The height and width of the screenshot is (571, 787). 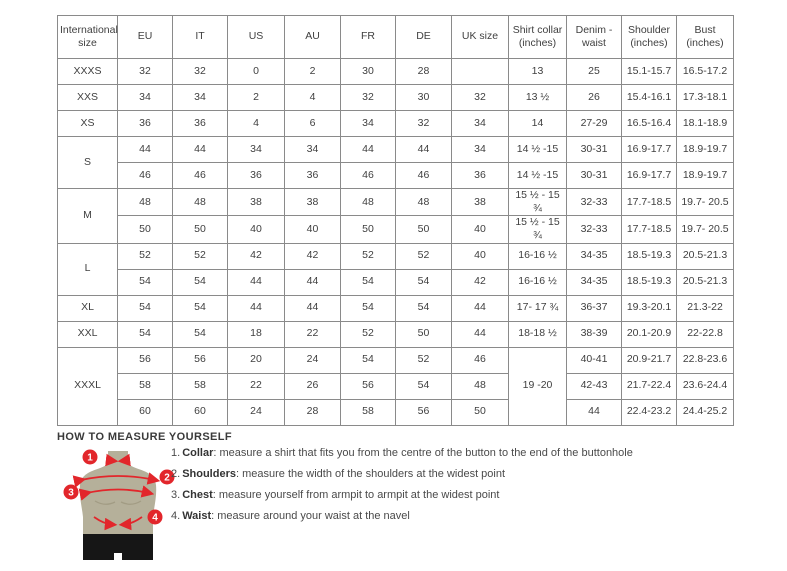 I want to click on table-cell: 19 -20, so click(x=537, y=386).